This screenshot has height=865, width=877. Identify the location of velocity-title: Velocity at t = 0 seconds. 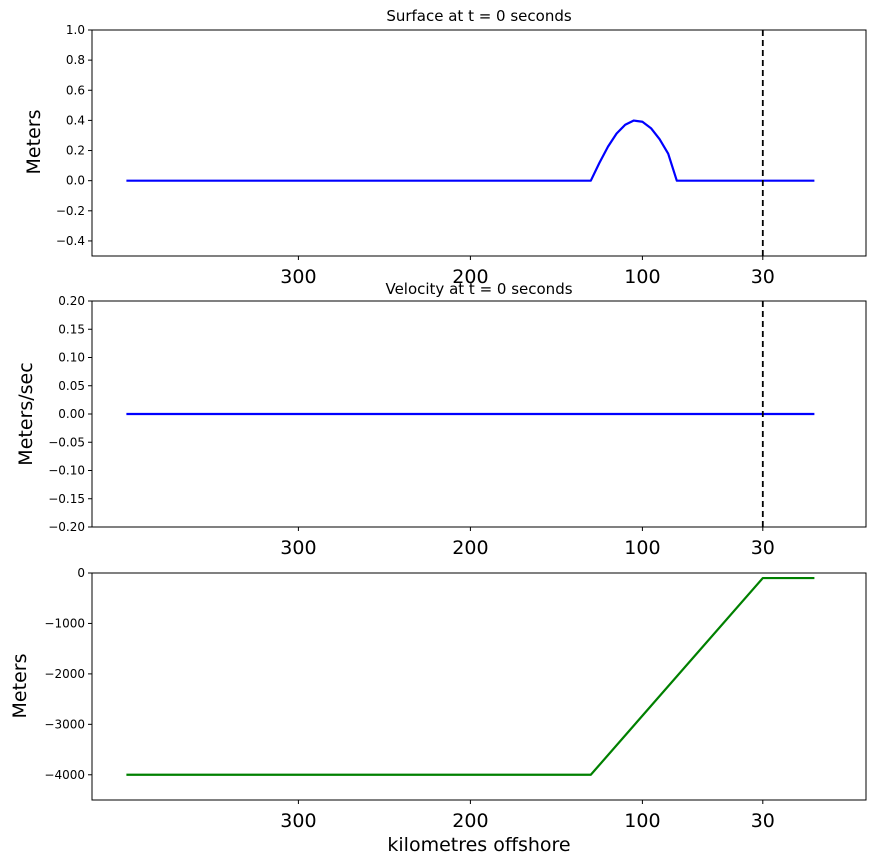
(478, 289).